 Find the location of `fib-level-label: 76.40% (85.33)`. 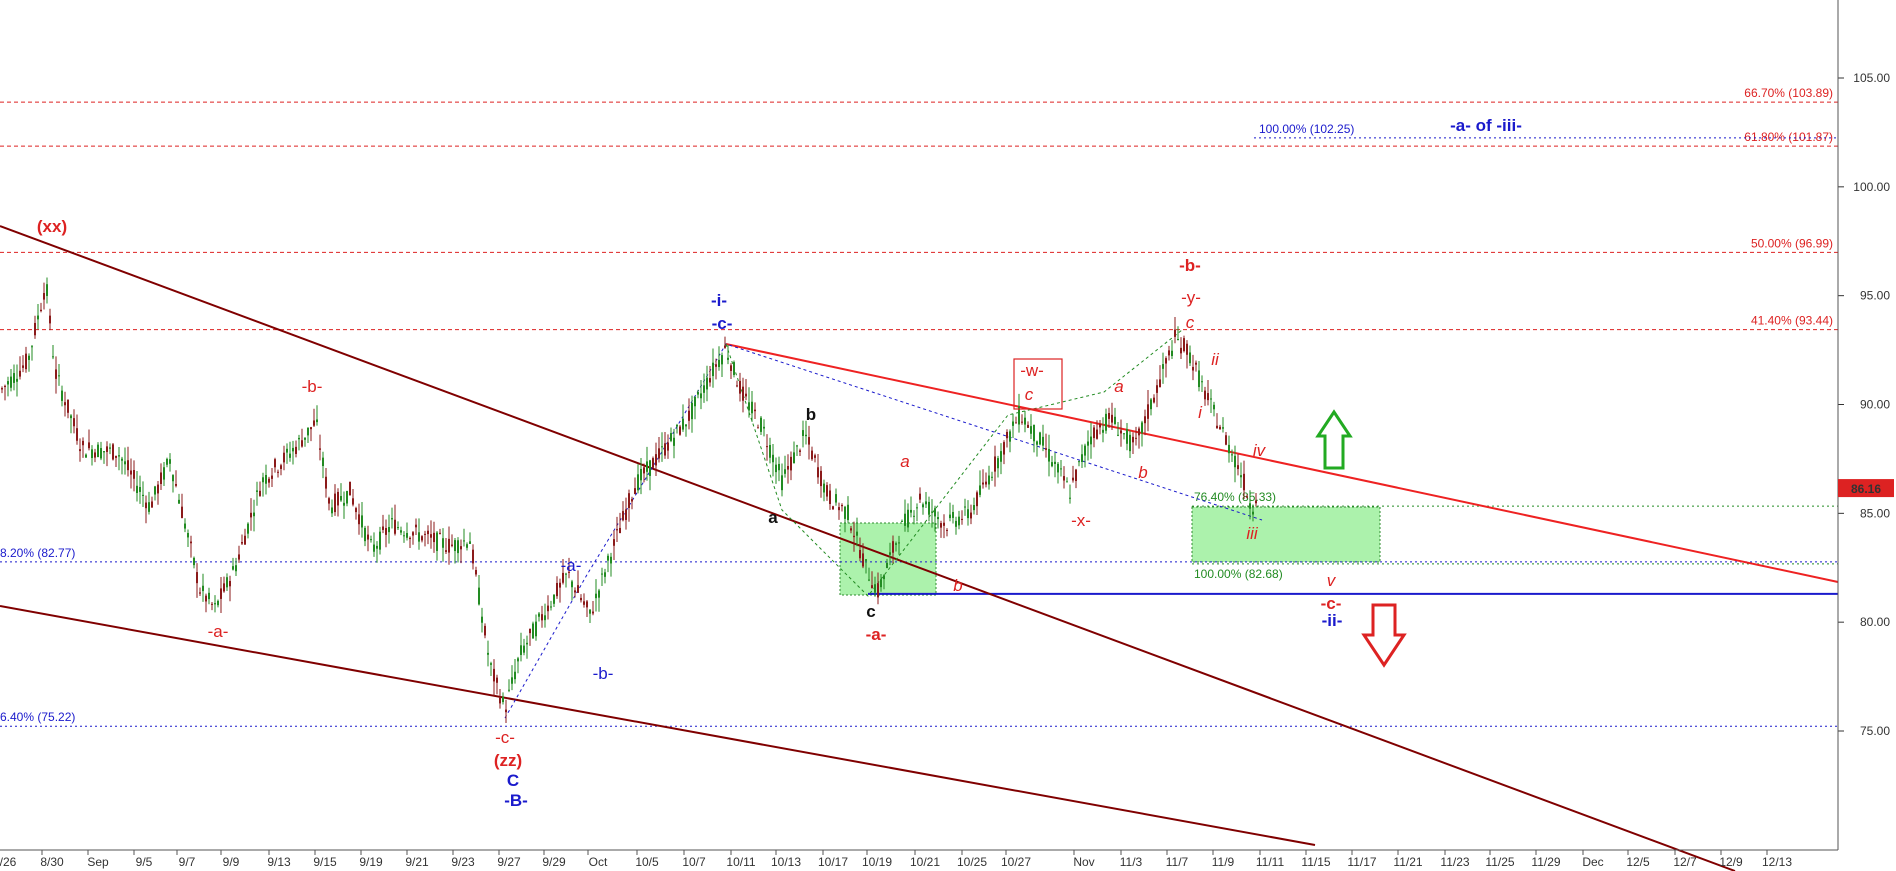

fib-level-label: 76.40% (85.33) is located at coordinates (1235, 497).